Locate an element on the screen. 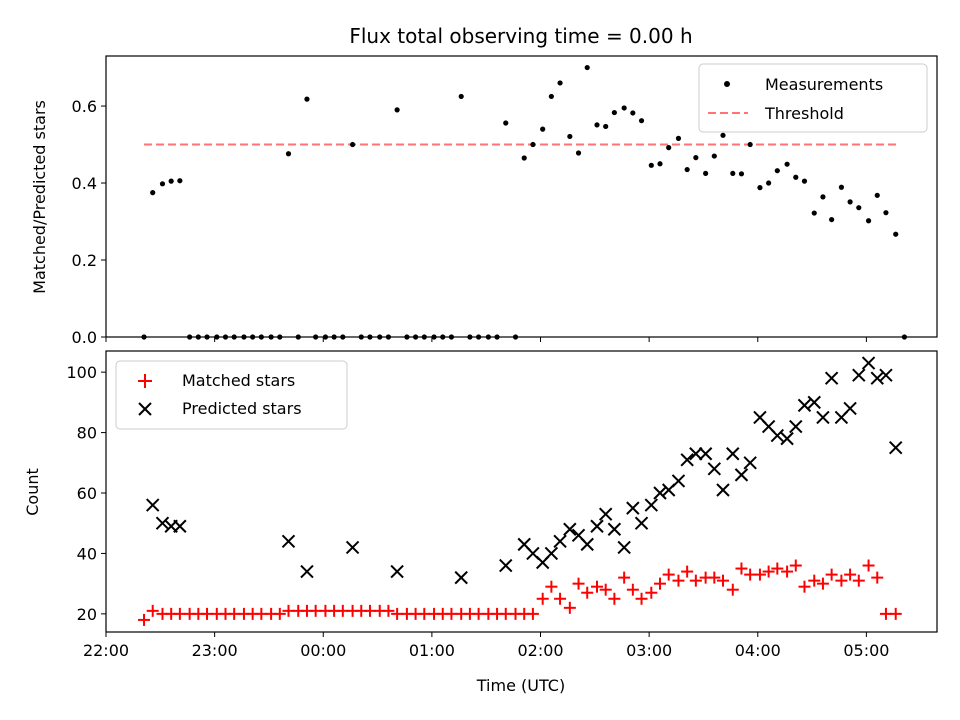 The image size is (960, 720). x-tick-label: 22:00 is located at coordinates (106, 650).